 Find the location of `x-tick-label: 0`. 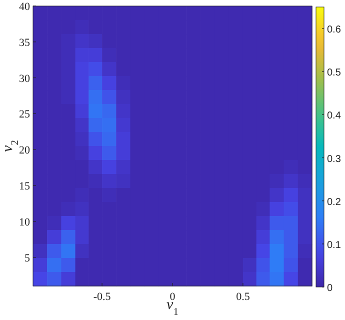

x-tick-label: 0 is located at coordinates (173, 297).